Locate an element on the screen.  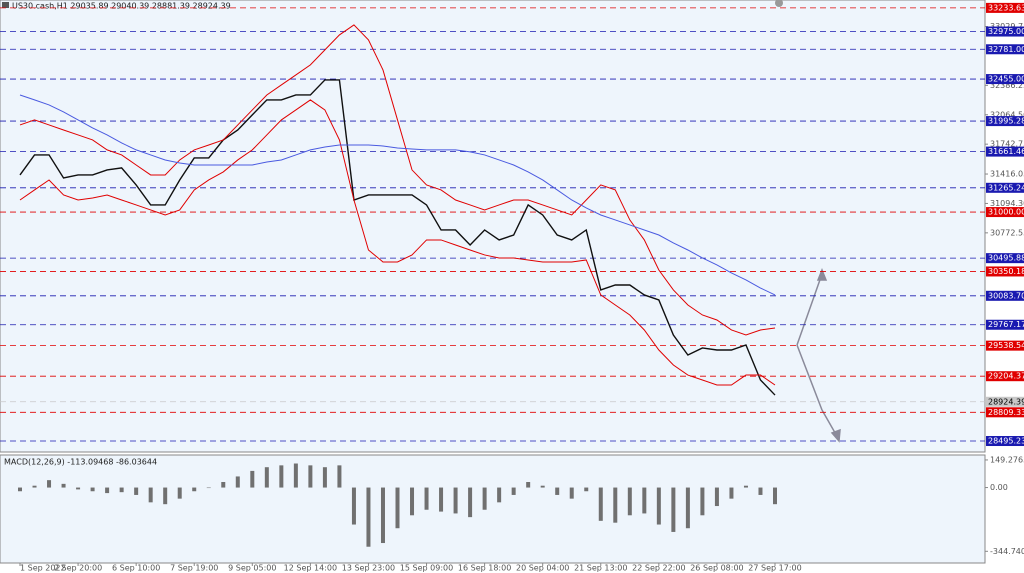
x-tick-label: 22 Sep 22:00 is located at coordinates (658, 568).